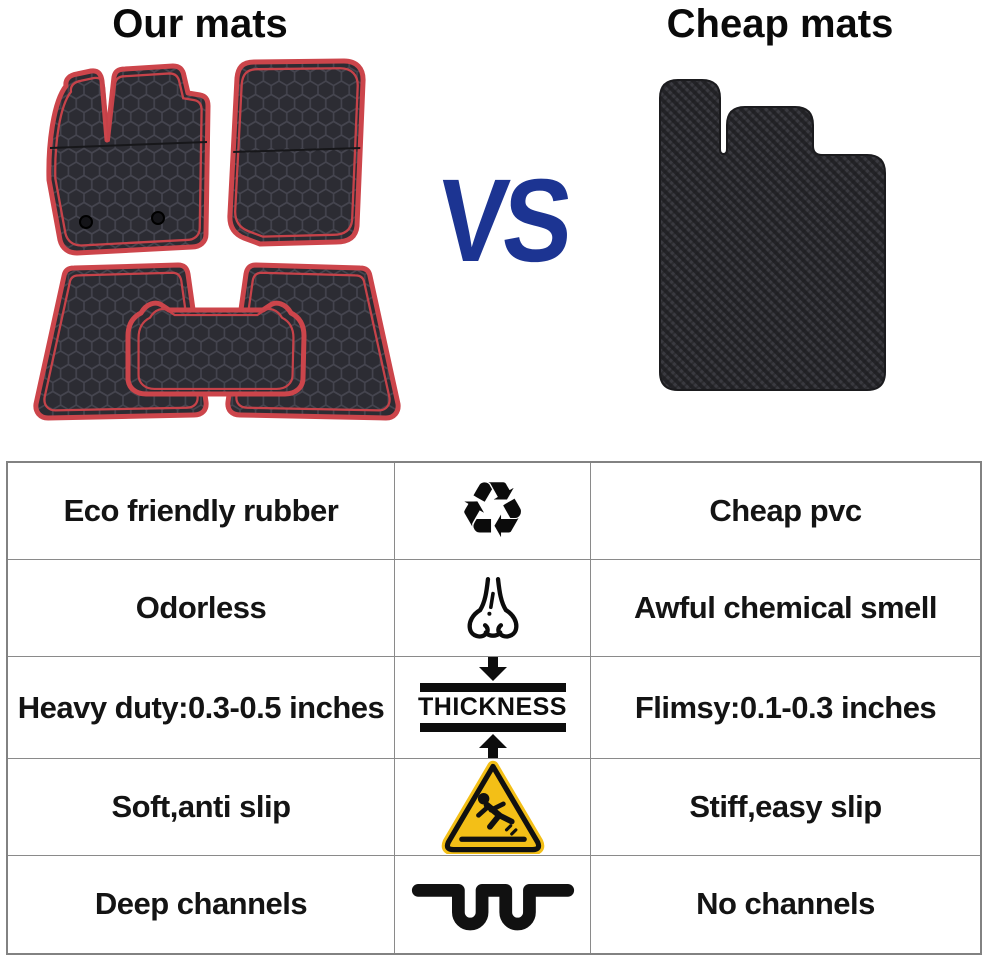 The height and width of the screenshot is (957, 988). I want to click on thickness-bottom-bar, so click(492, 727).